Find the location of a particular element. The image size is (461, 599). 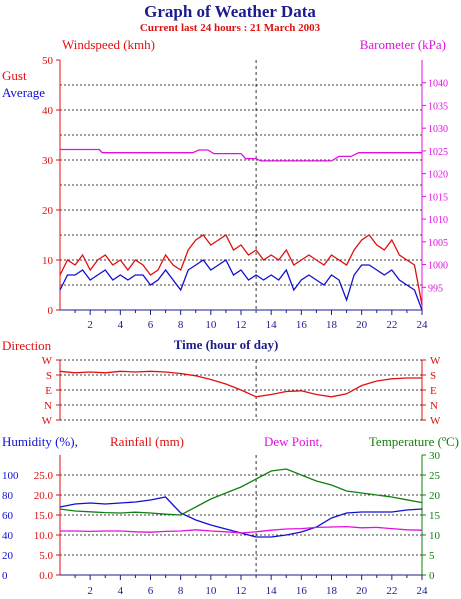

barometer-tick-label: 1025 is located at coordinates (438, 152).